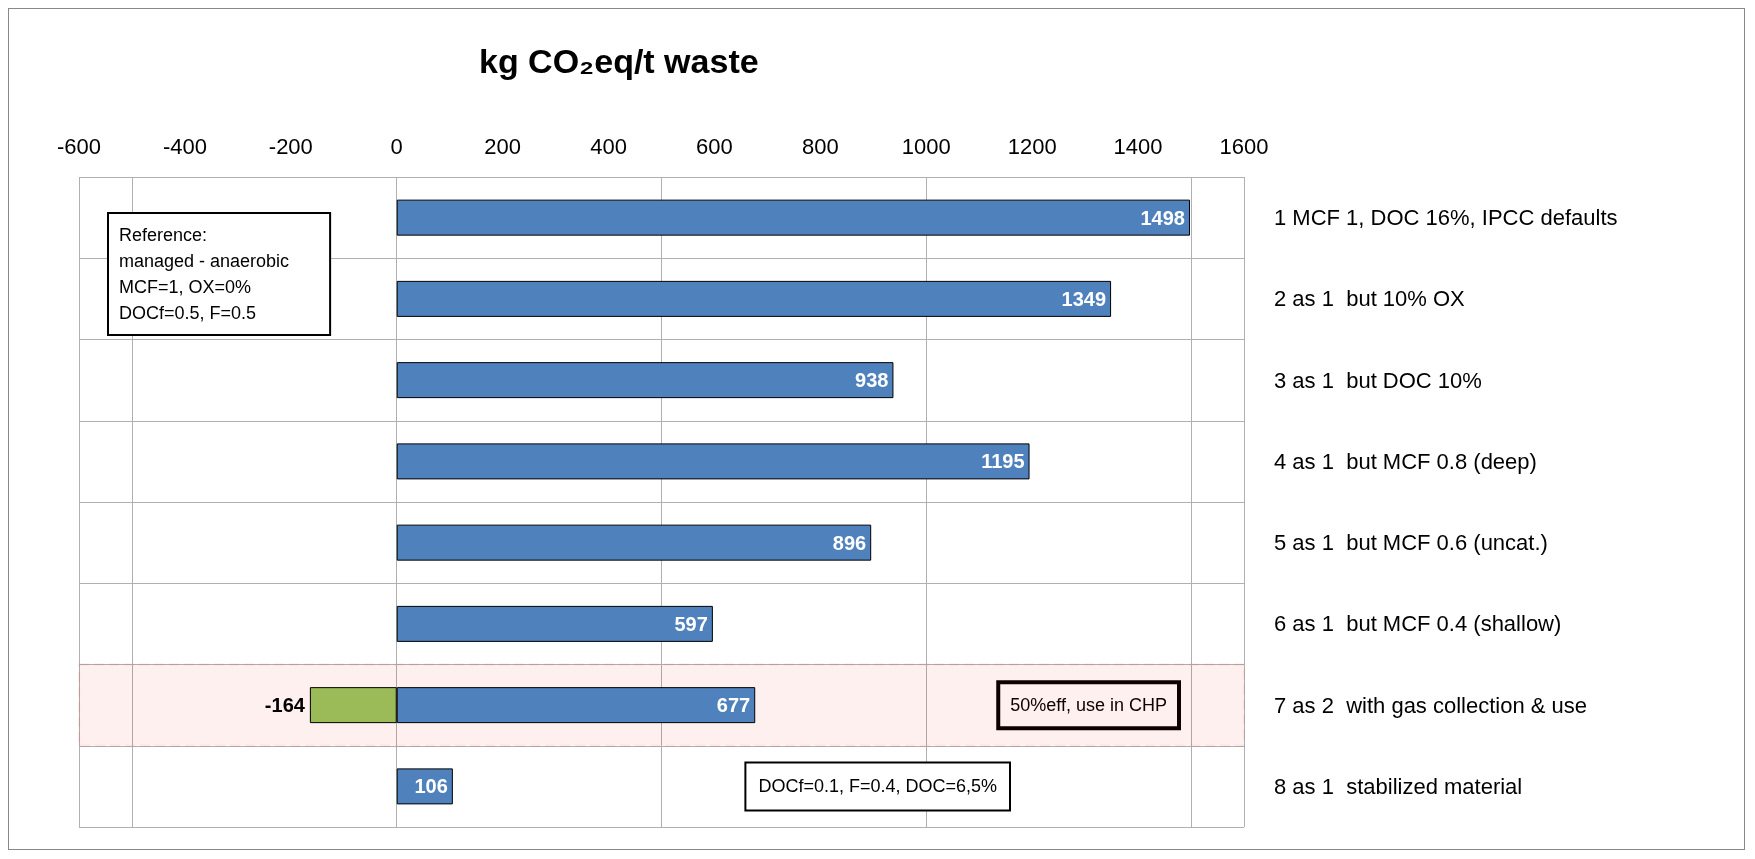 This screenshot has height=859, width=1755. I want to click on y-tick-label: 6 as 1 but MCF 0.4 (shallow), so click(1418, 624).